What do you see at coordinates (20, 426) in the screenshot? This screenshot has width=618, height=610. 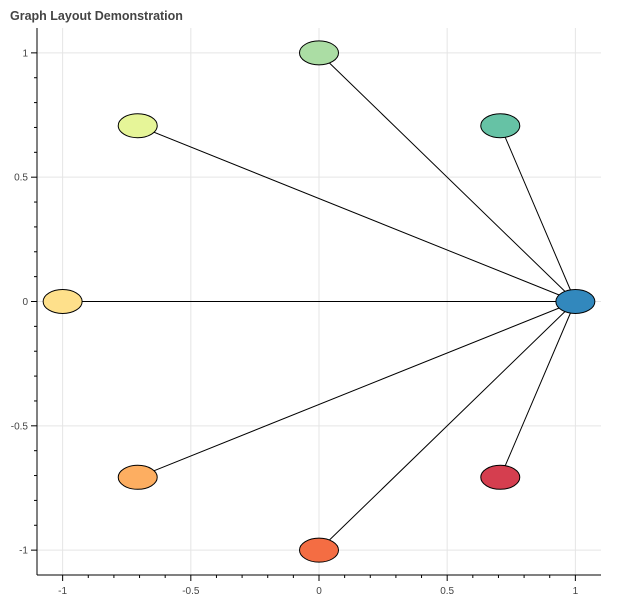 I see `y-tick-label: -0.5` at bounding box center [20, 426].